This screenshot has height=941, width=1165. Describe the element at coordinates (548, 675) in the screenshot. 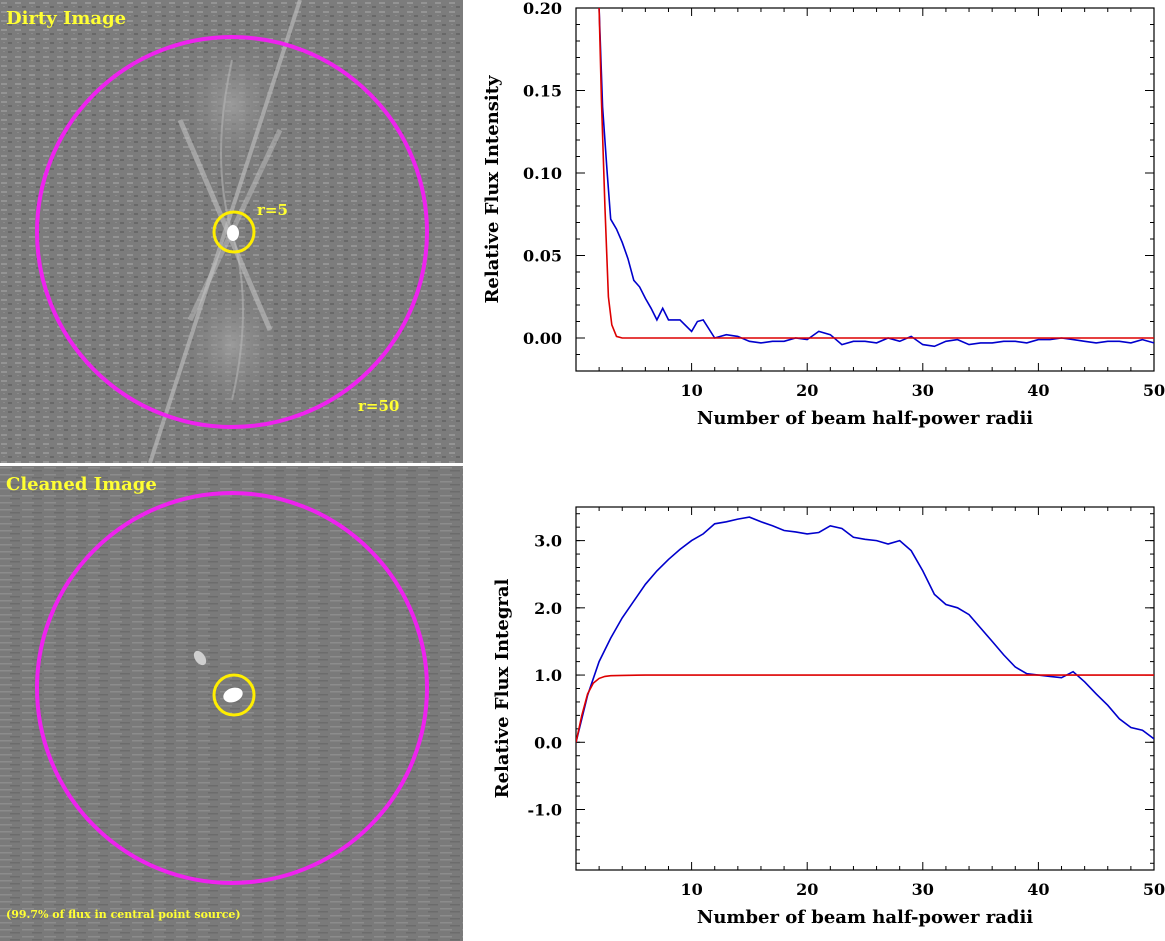

I see `y-tick-label: 1.0` at that location.